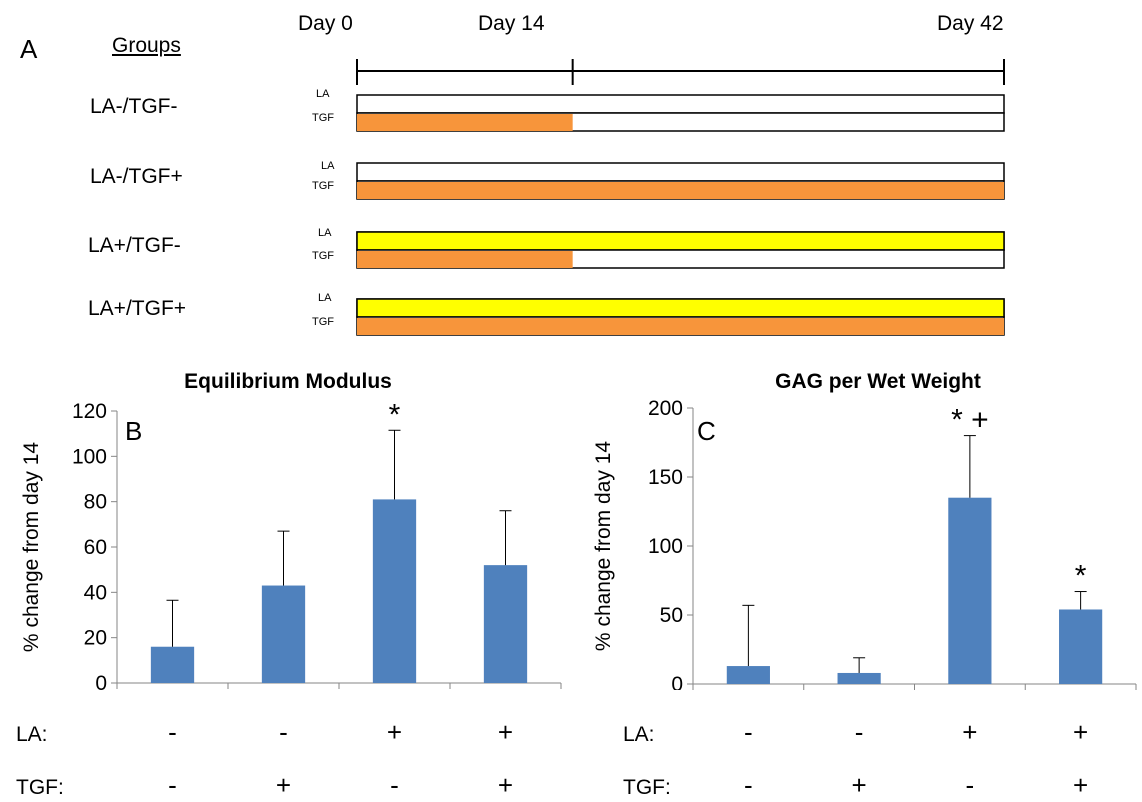  What do you see at coordinates (671, 615) in the screenshot?
I see `y-tick-label: 50` at bounding box center [671, 615].